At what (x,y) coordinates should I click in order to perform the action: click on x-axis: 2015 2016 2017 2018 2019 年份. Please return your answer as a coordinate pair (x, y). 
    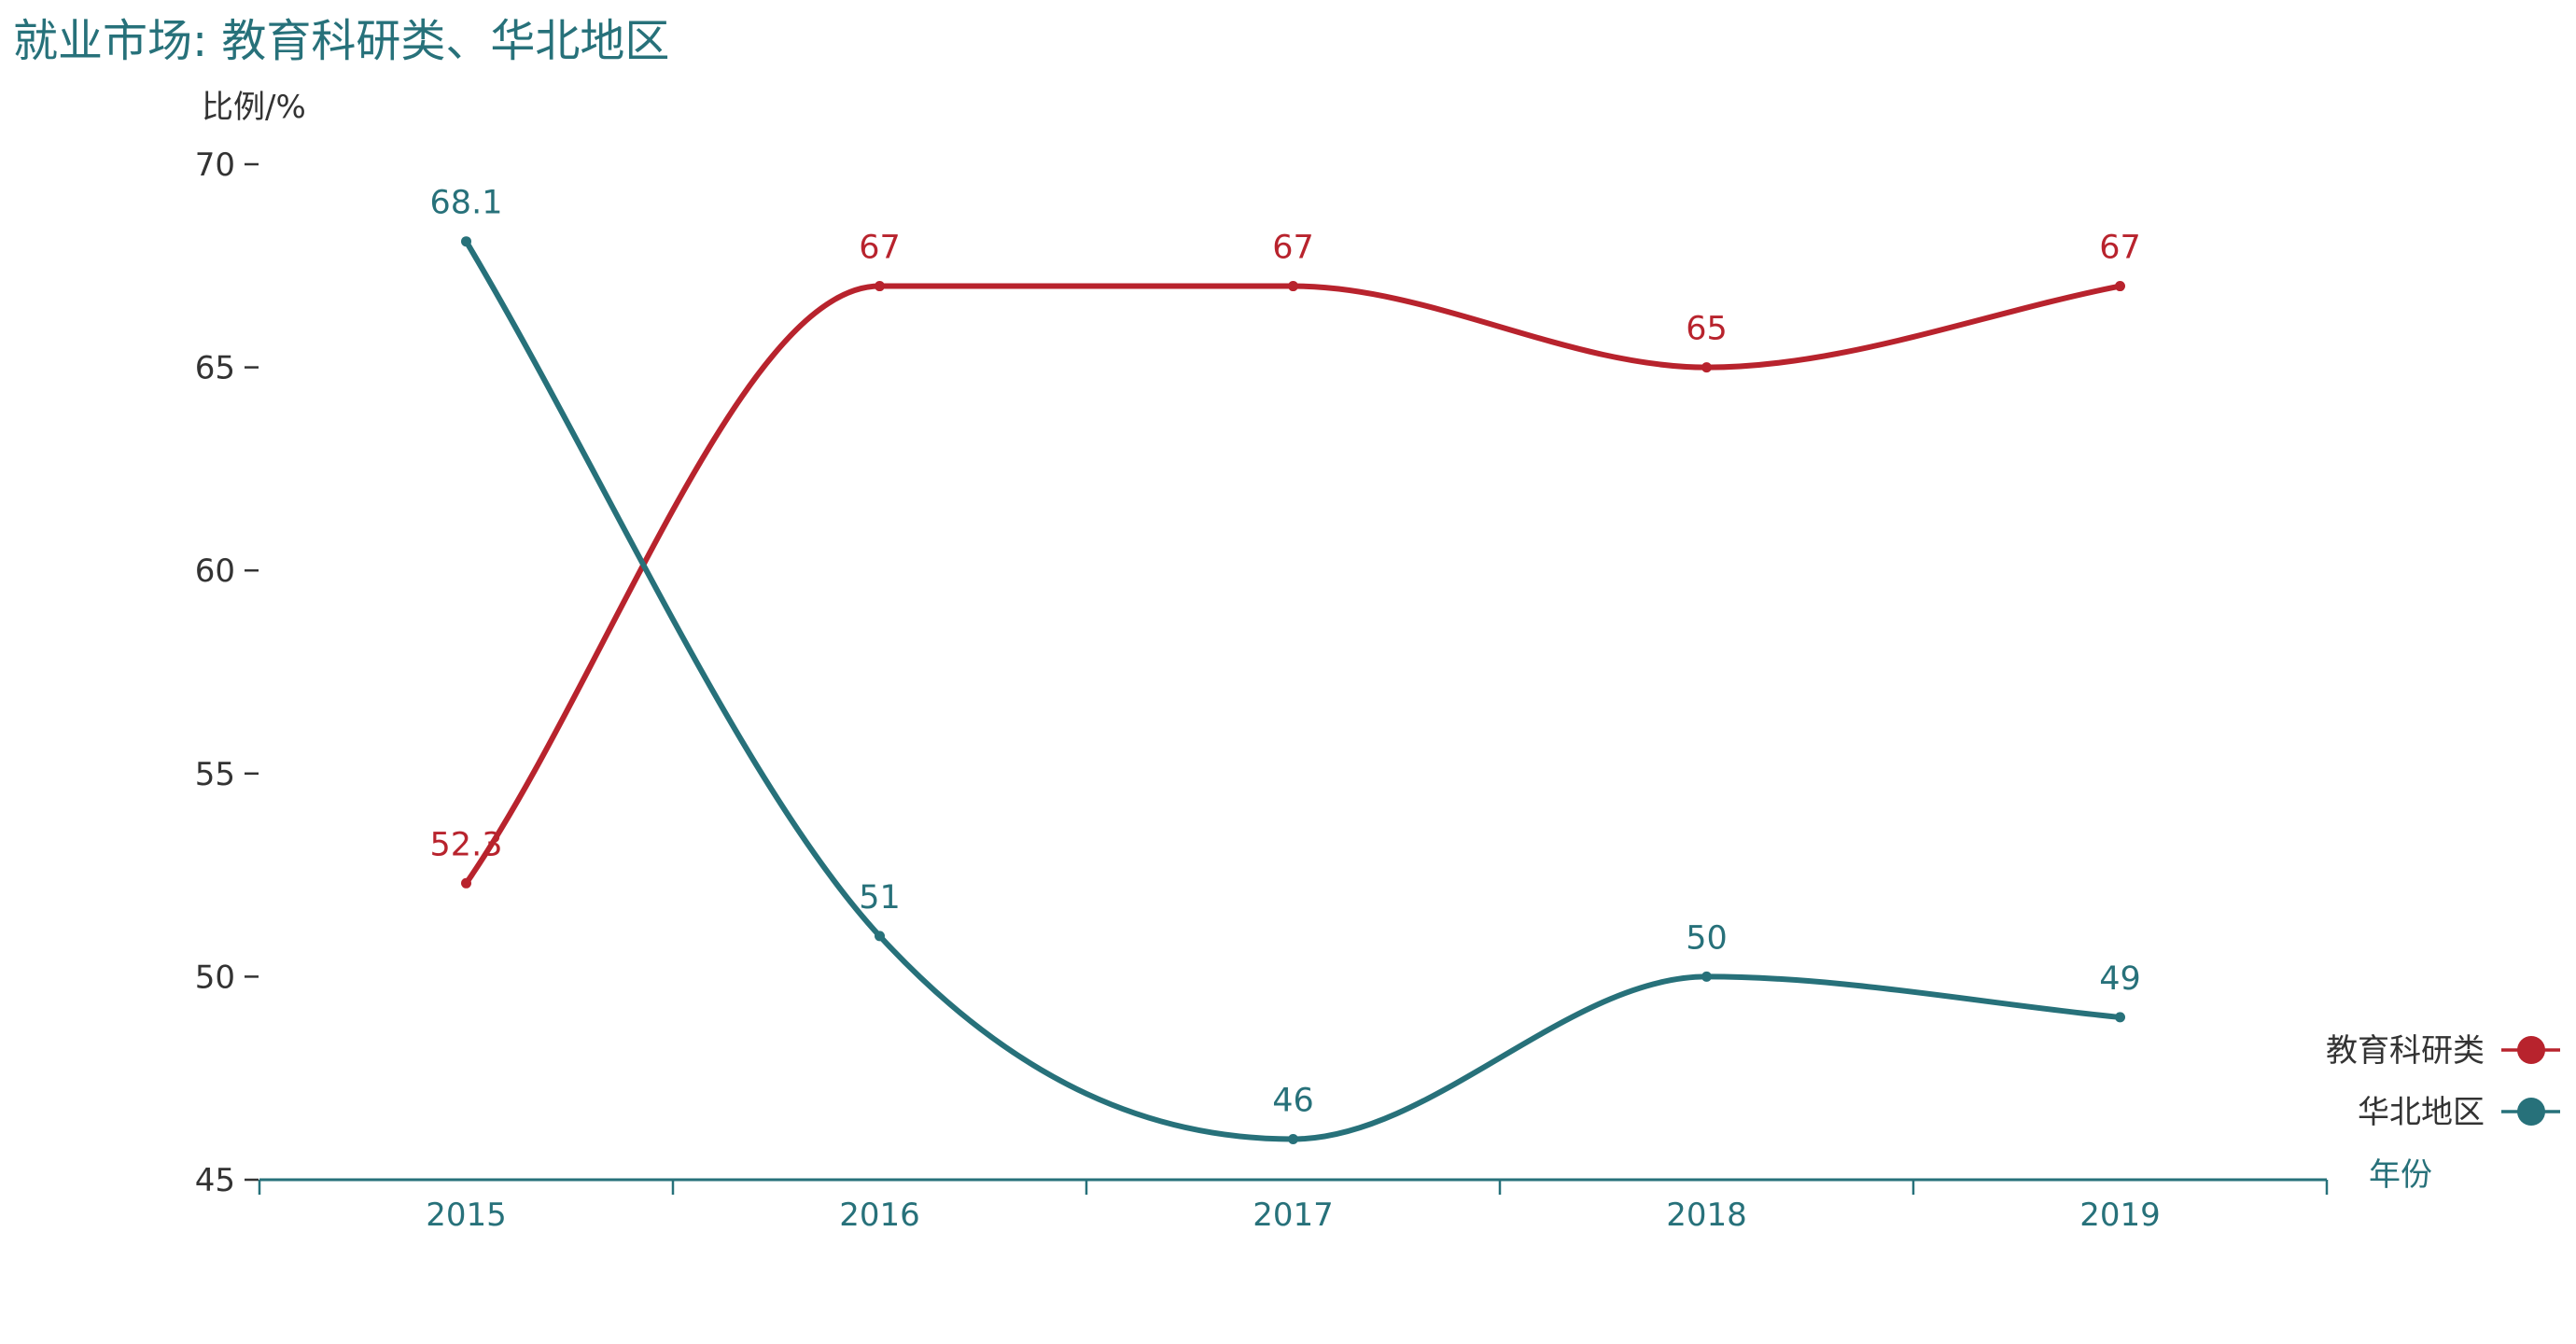
    Looking at the image, I should click on (1345, 1195).